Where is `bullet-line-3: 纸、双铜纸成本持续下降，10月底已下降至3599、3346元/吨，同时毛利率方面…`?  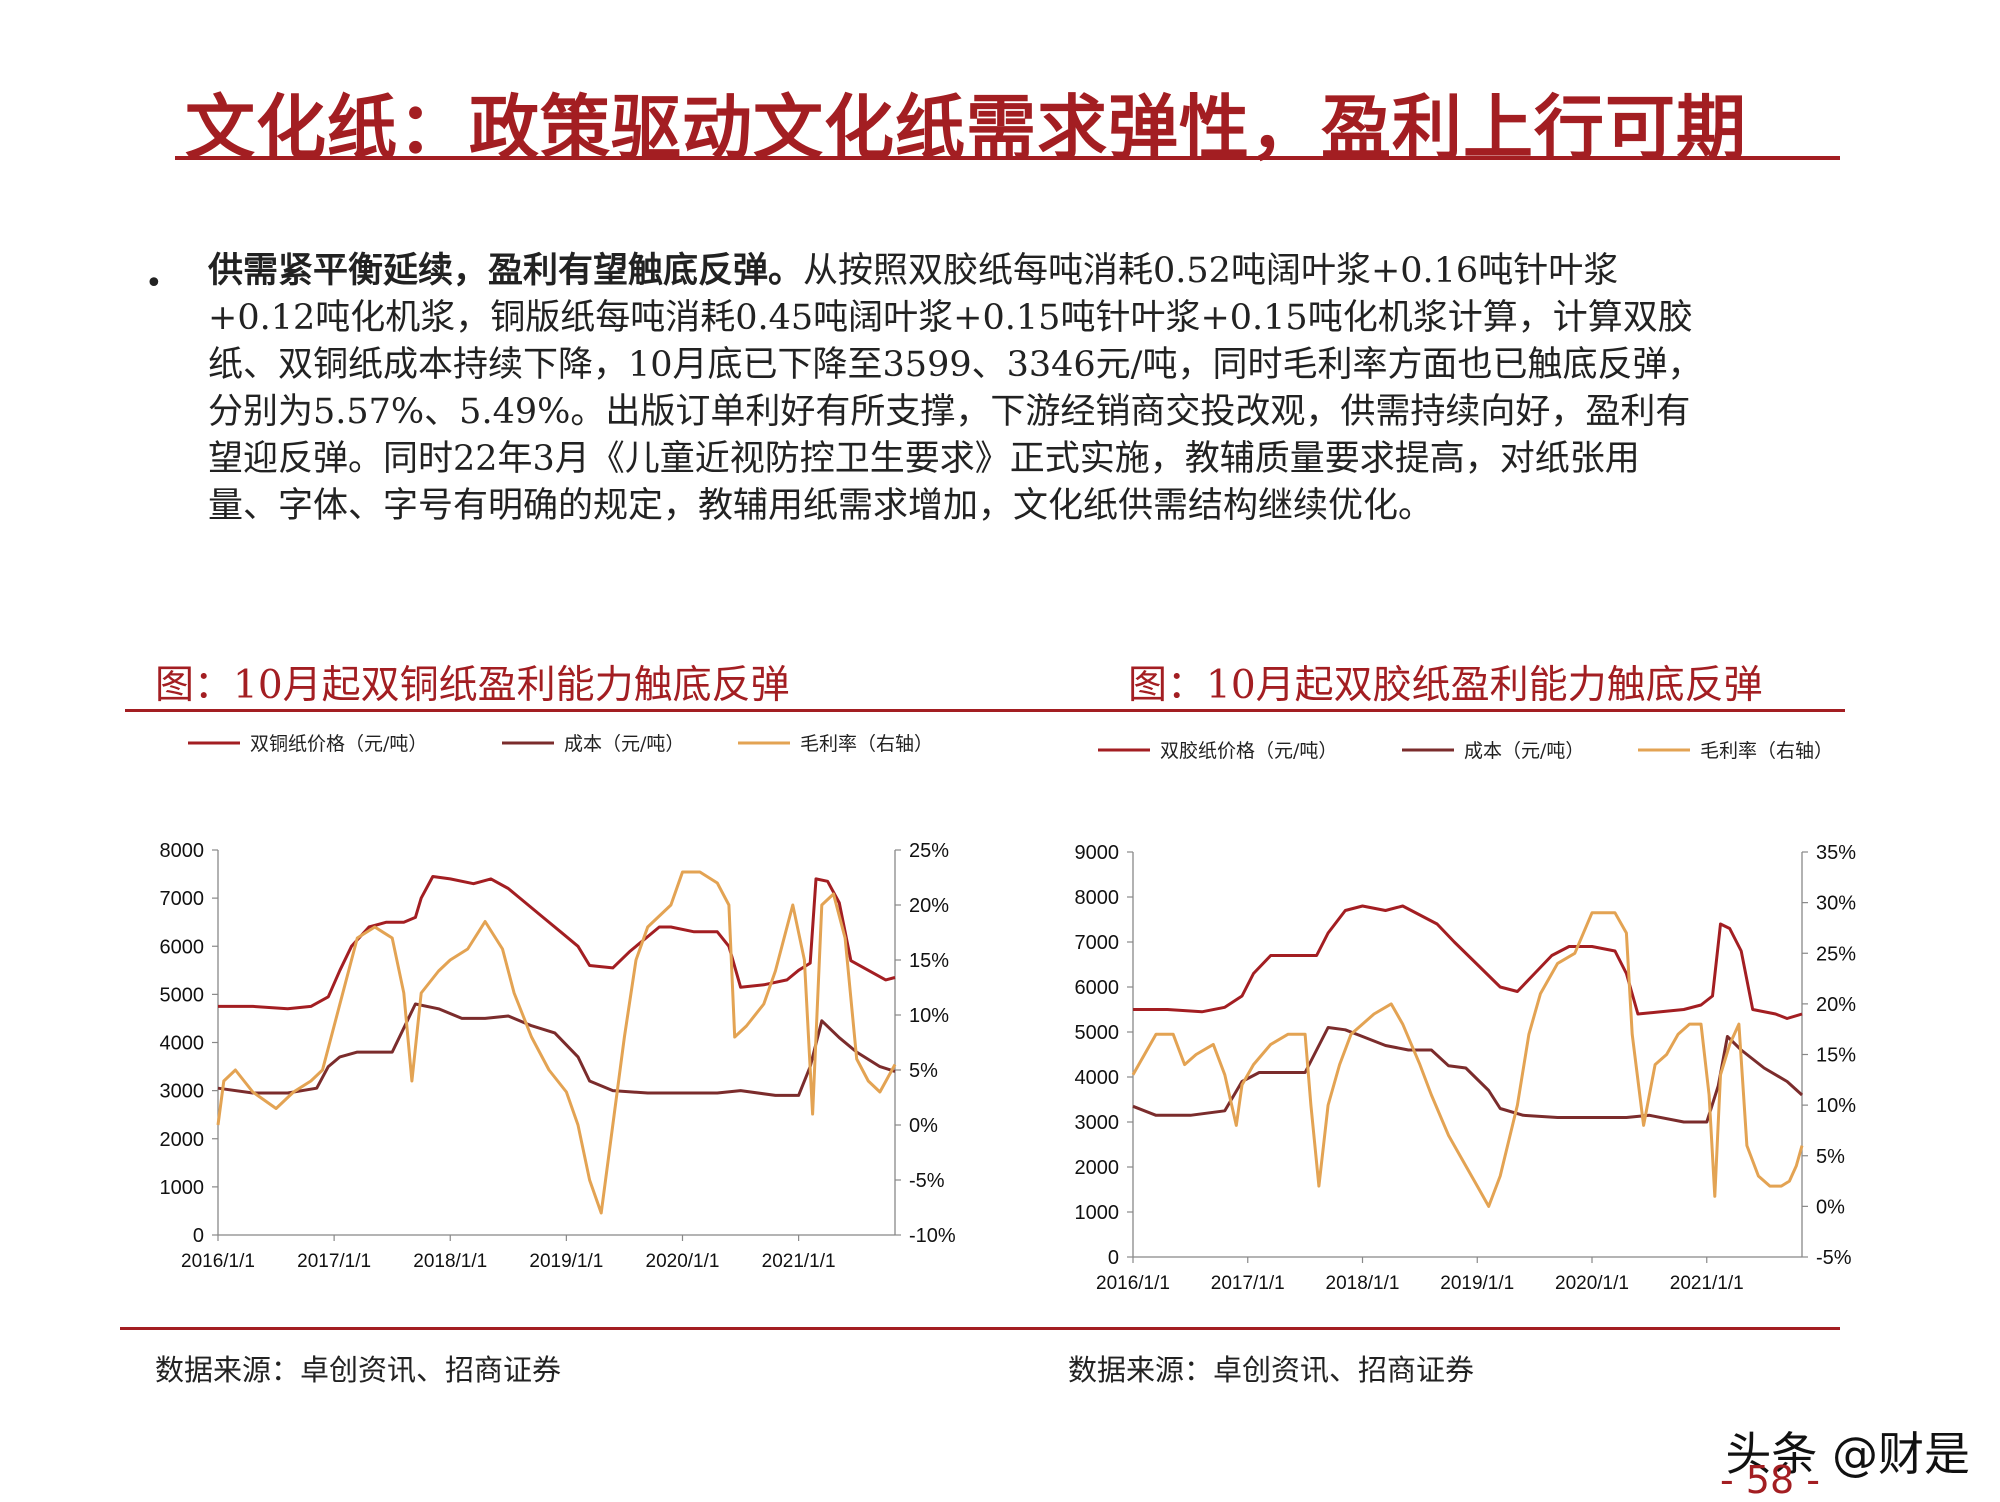
bullet-line-3: 纸、双铜纸成本持续下降，10月底已下降至3599、3346元/吨，同时毛利率方面… is located at coordinates (955, 365).